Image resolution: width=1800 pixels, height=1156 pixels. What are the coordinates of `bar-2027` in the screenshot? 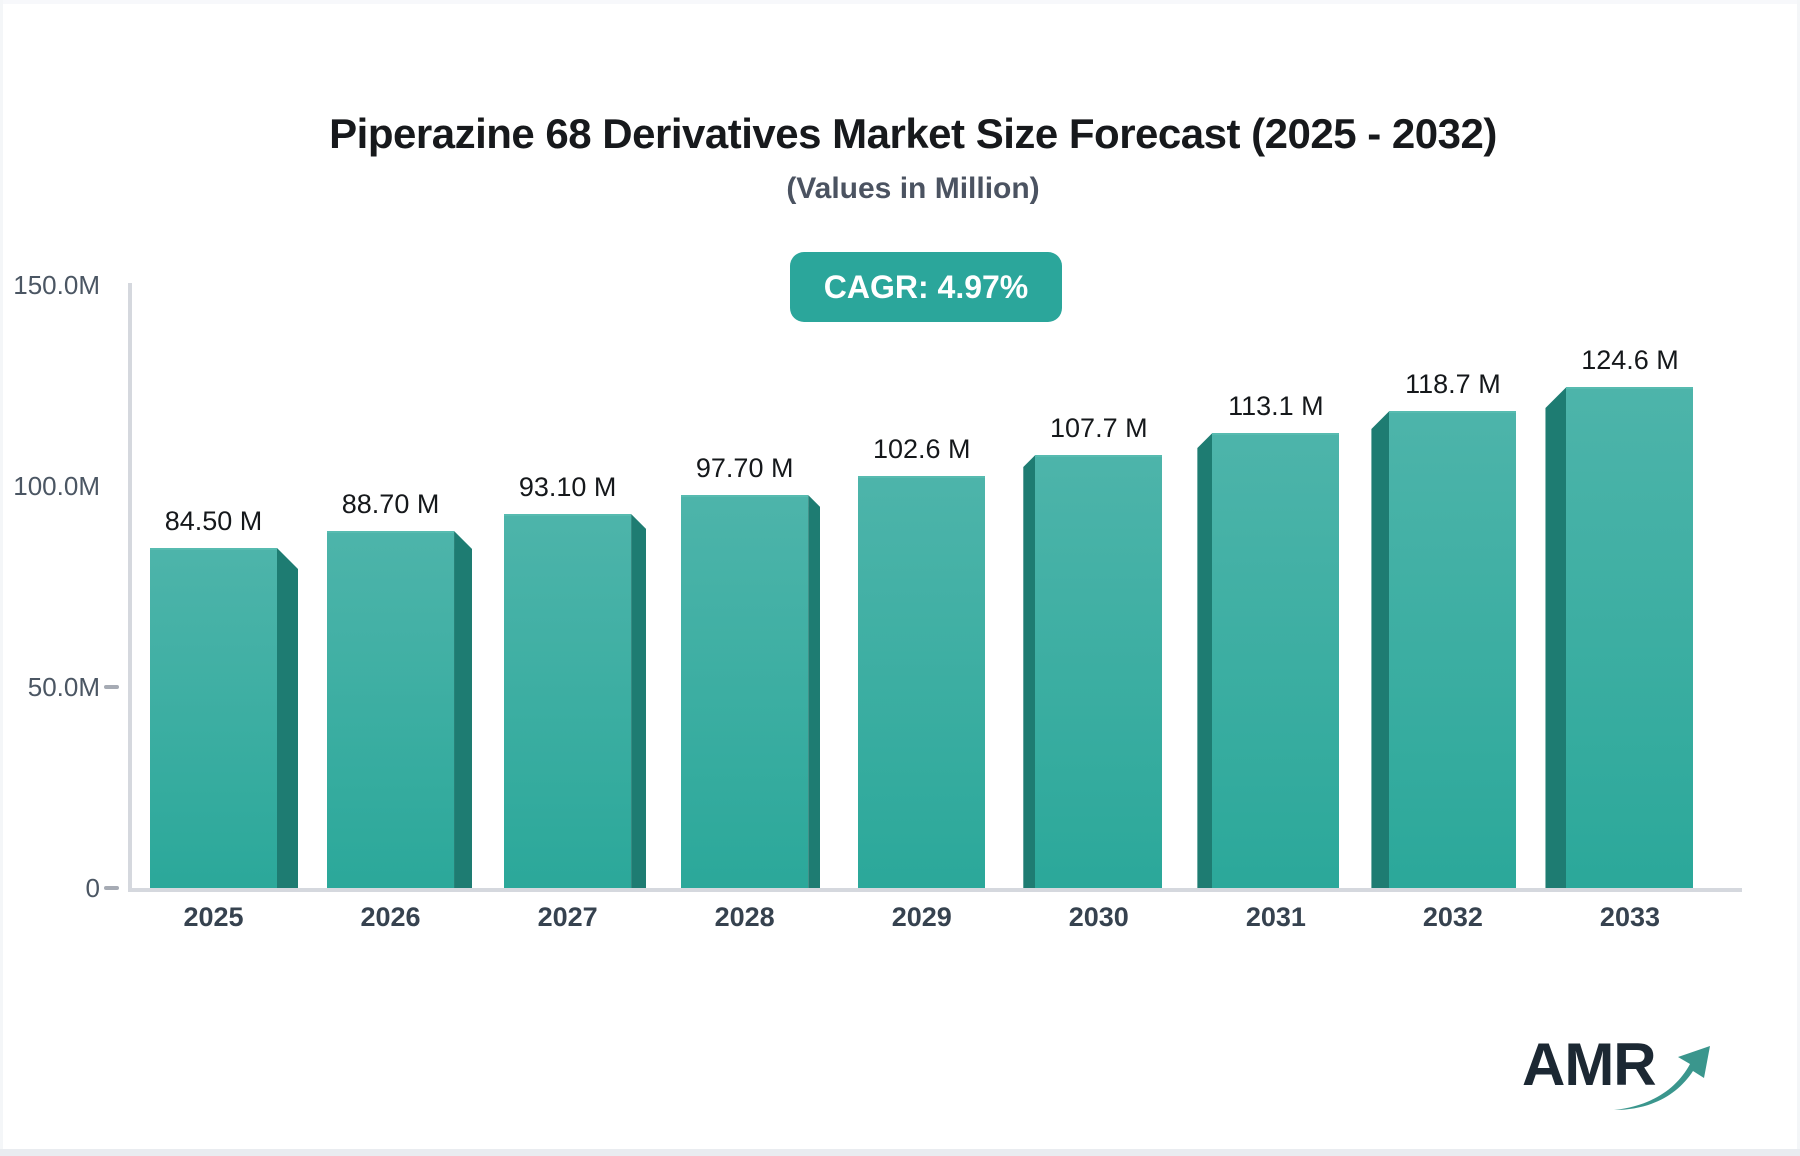 It's located at (575, 701).